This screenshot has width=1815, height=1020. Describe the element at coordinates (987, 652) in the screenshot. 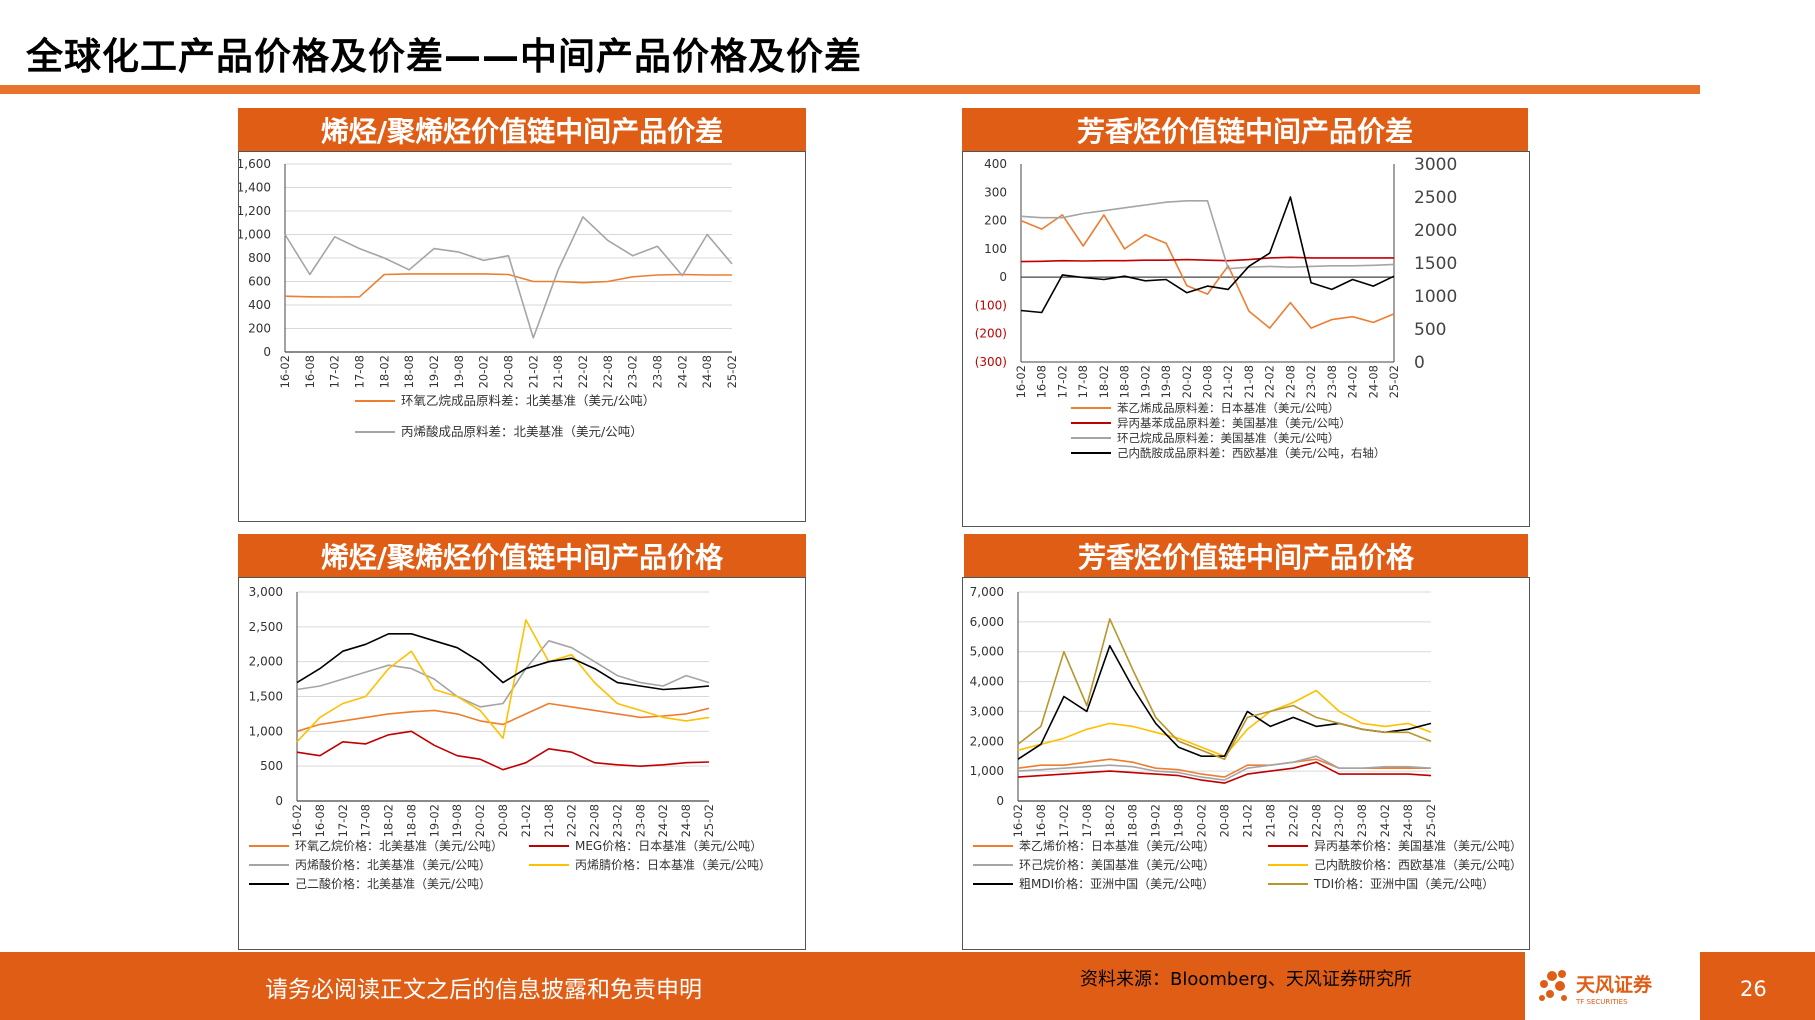

I see `y-tick-label: 5,000` at that location.